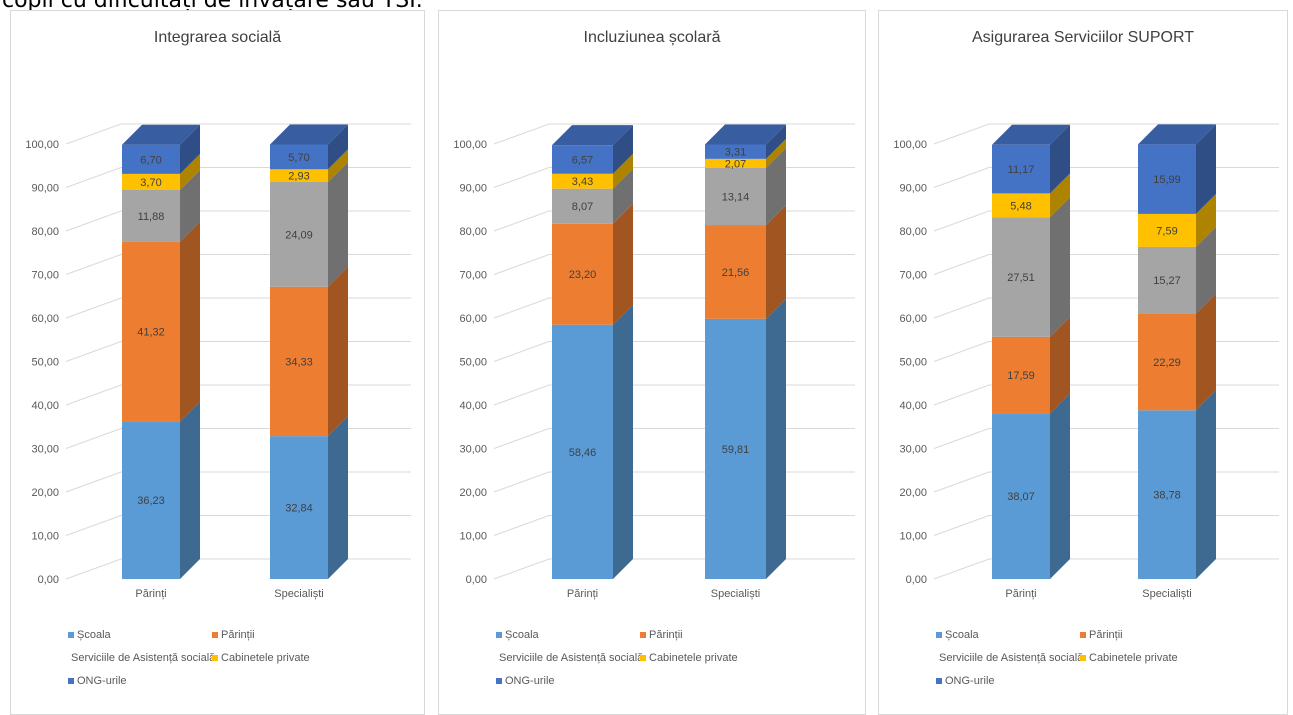 This screenshot has height=715, width=1293. I want to click on data-label: 6,70, so click(150, 160).